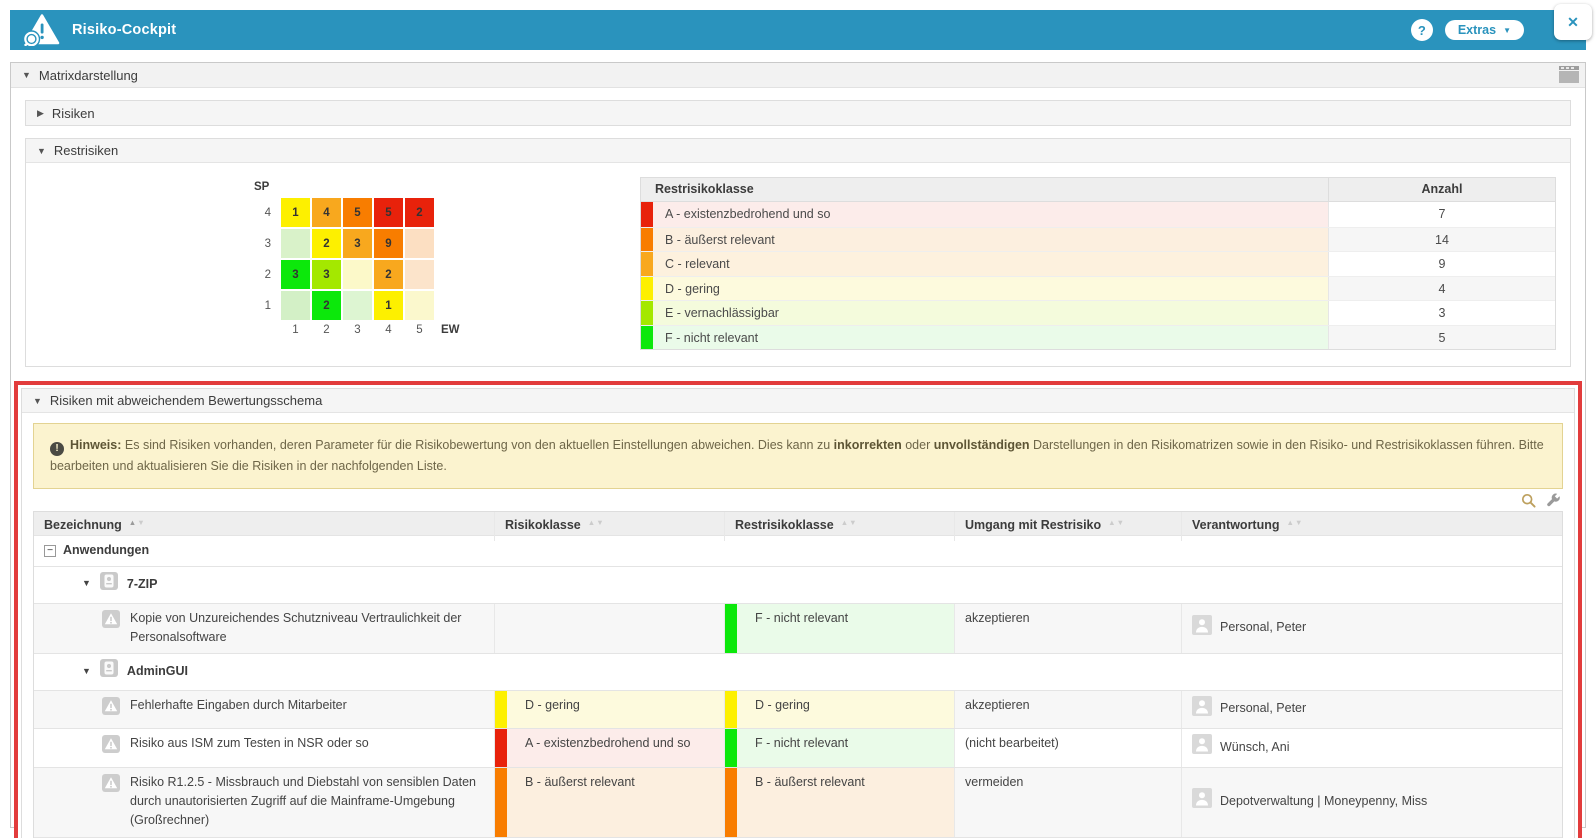  I want to click on wrench-icon, so click(1553, 500).